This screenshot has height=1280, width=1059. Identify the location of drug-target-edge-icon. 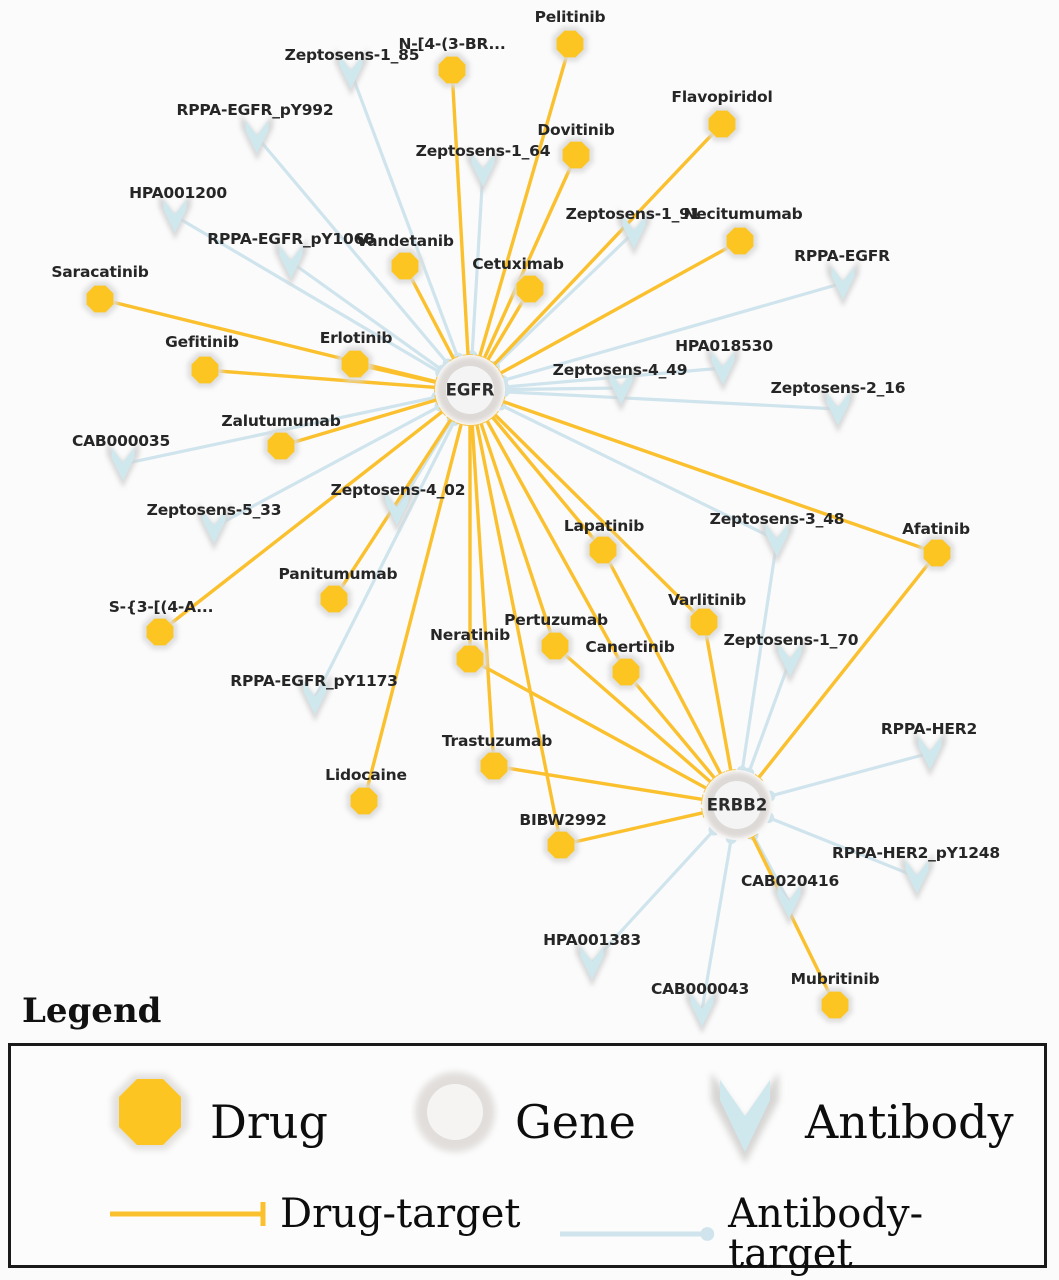
(188, 1214).